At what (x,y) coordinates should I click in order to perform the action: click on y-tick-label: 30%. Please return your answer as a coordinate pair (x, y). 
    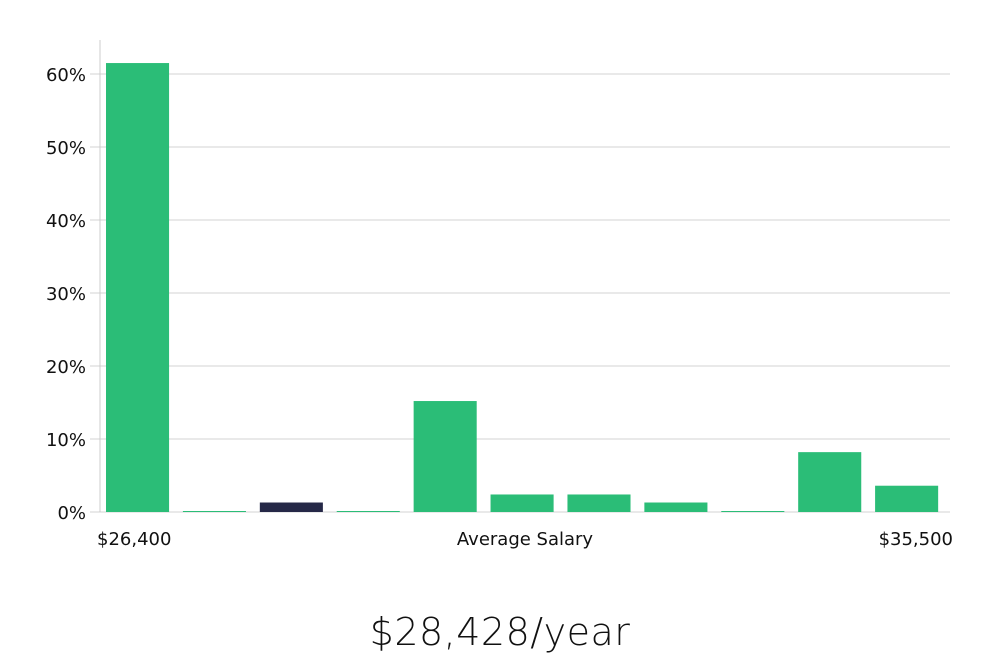
    Looking at the image, I should click on (66, 294).